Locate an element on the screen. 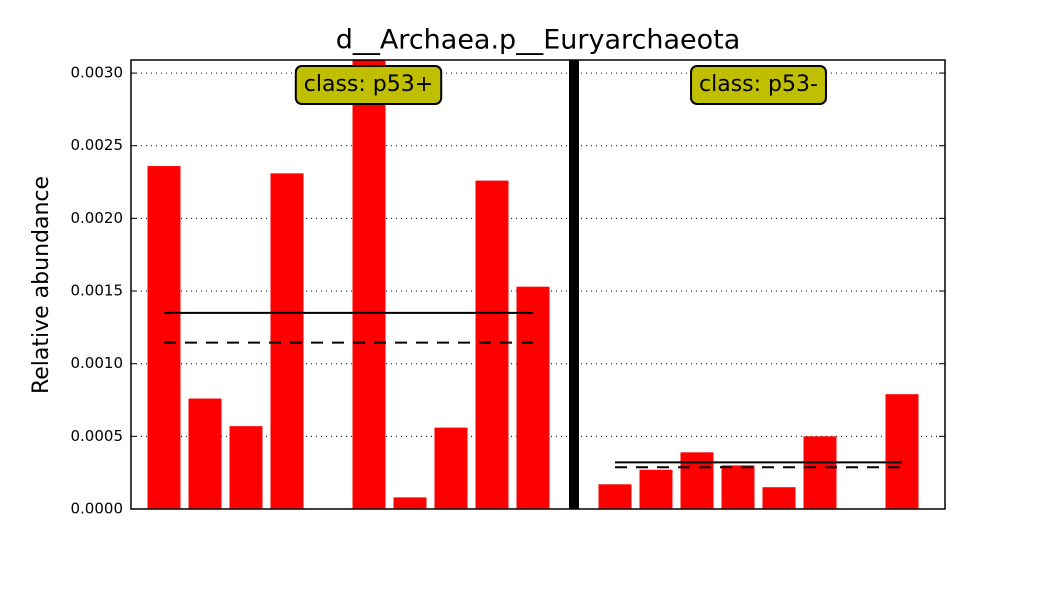 Image resolution: width=1050 pixels, height=604 pixels. y-tick-label: 0.0025 is located at coordinates (97, 145).